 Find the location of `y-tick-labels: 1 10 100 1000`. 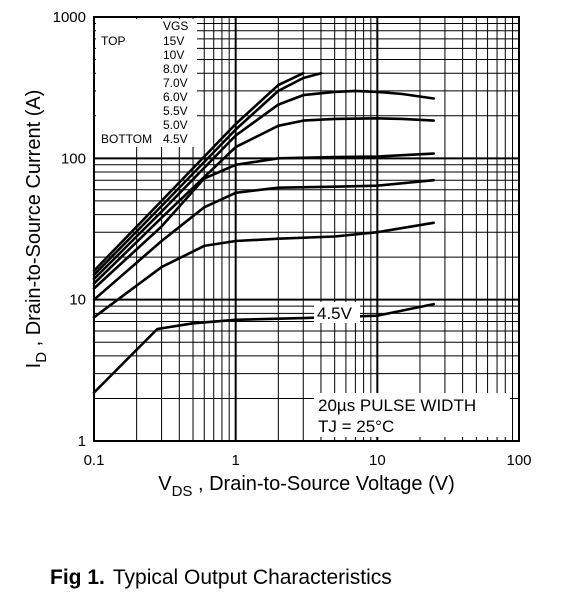

y-tick-labels: 1 10 100 1000 is located at coordinates (69, 229).